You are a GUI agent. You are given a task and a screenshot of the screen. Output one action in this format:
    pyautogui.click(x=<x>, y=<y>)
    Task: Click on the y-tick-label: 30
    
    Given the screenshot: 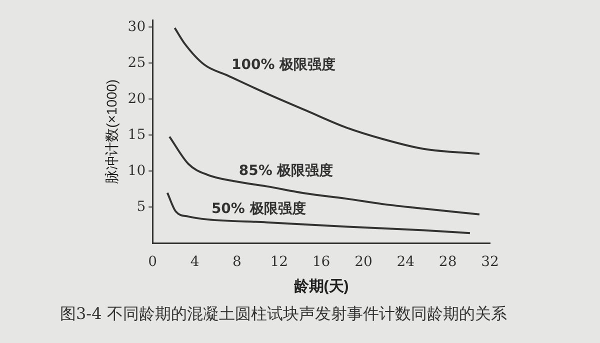 What is the action you would take?
    pyautogui.click(x=137, y=26)
    